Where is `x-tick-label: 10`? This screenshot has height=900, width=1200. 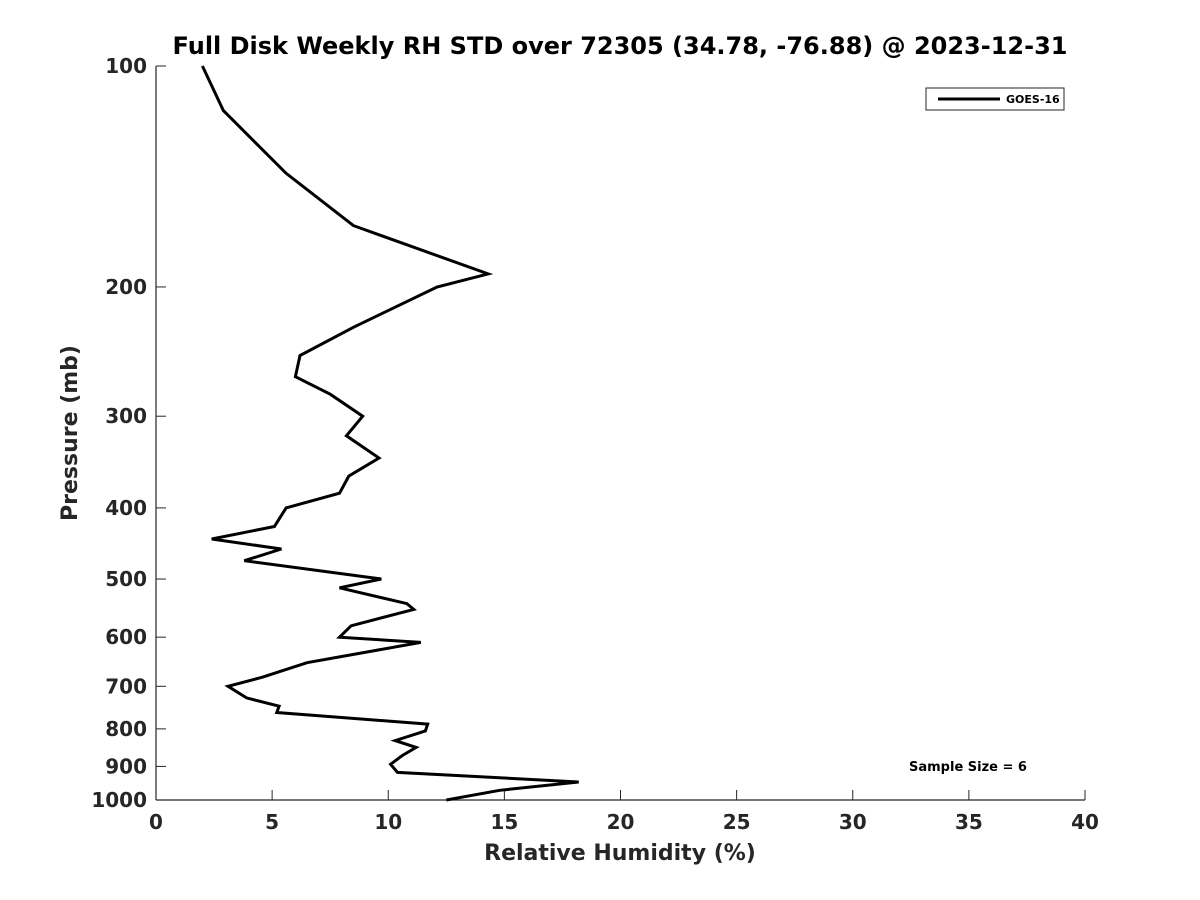 x-tick-label: 10 is located at coordinates (388, 822).